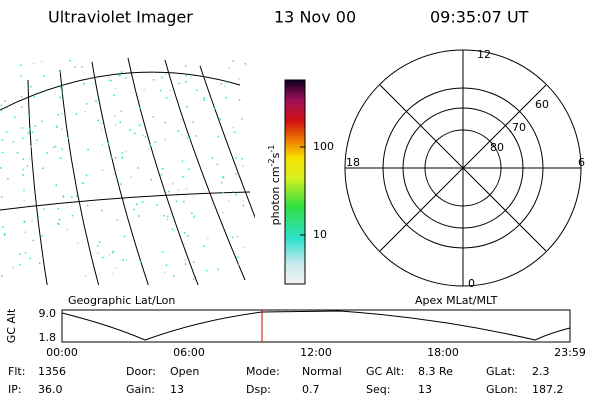 The image size is (600, 400). I want to click on info-value: 1356, so click(52, 371).